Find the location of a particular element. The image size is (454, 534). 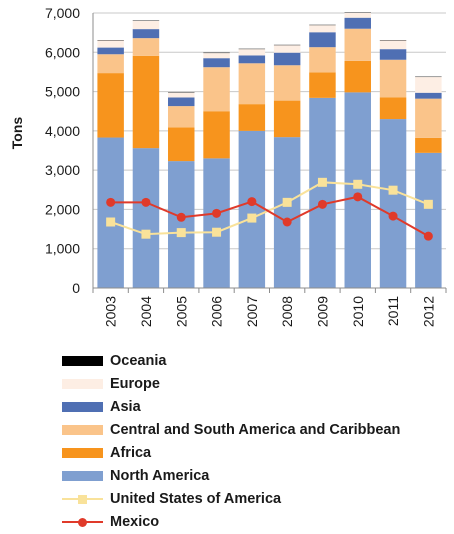

data-point-mexico-2011 is located at coordinates (393, 216).